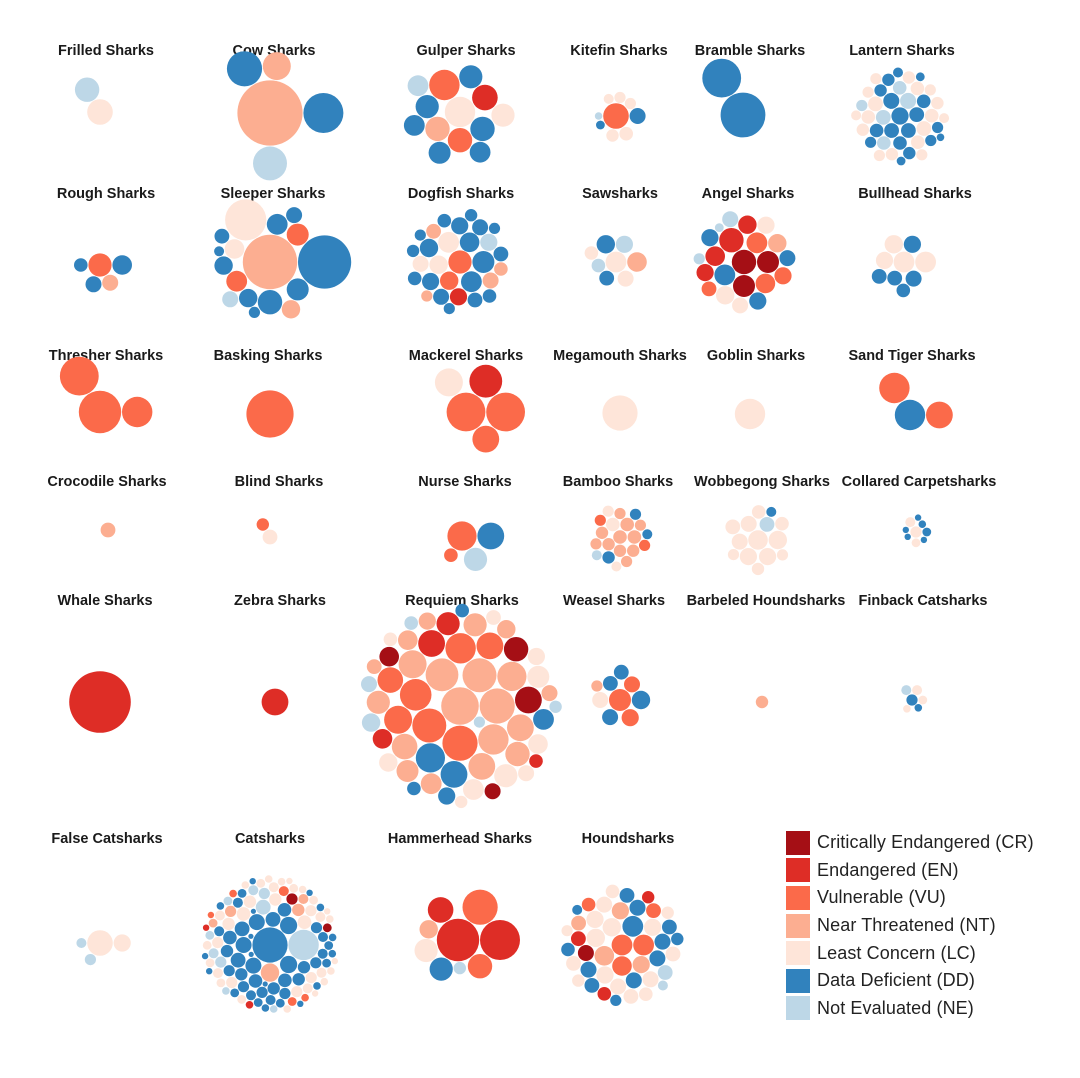 This screenshot has height=1078, width=1080. Describe the element at coordinates (798, 897) in the screenshot. I see `legend-swatch-vu` at that location.